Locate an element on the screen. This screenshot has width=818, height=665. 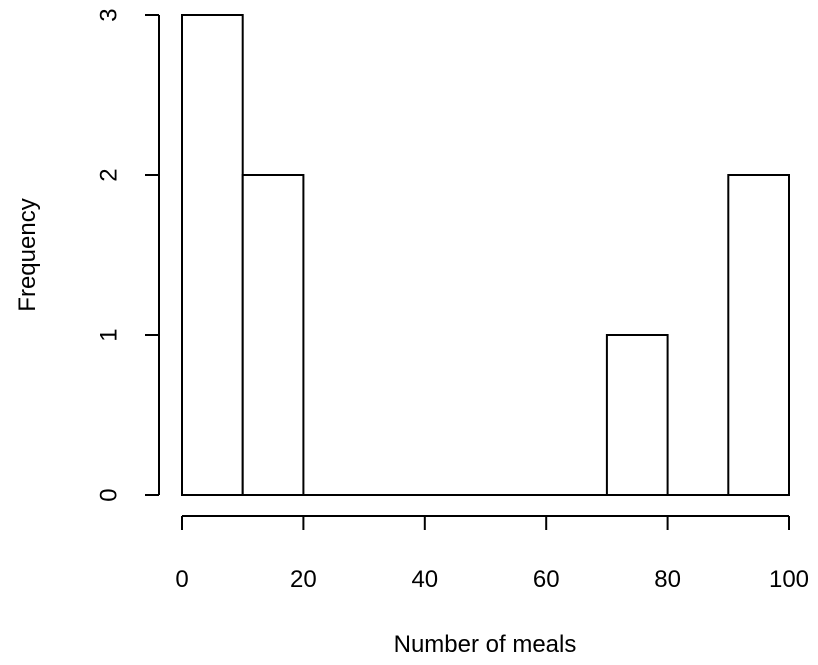
x-tick-label-2: 40 is located at coordinates (424, 579).